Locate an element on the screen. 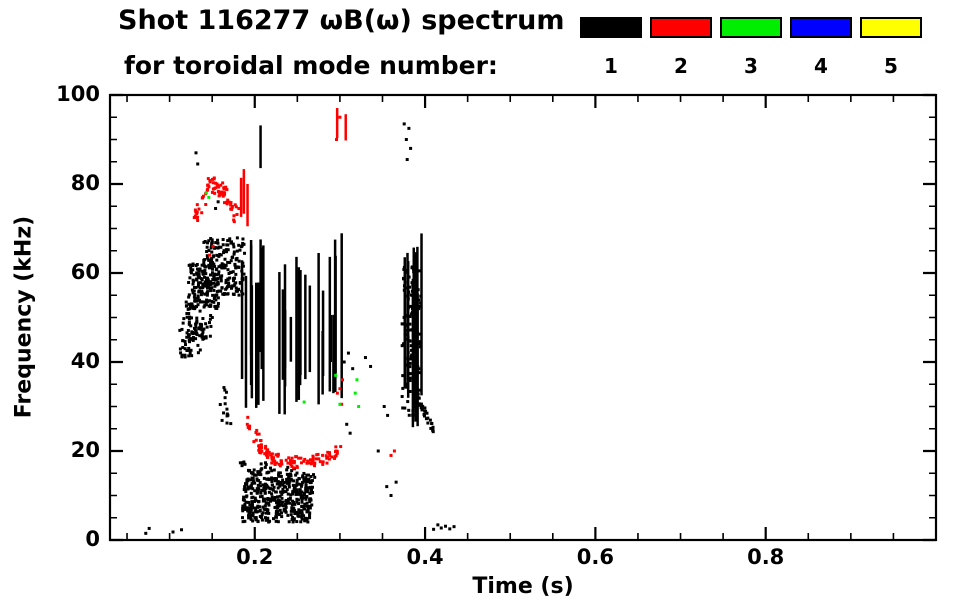 The height and width of the screenshot is (615, 963). x-axis-label: Time (s) is located at coordinates (523, 586).